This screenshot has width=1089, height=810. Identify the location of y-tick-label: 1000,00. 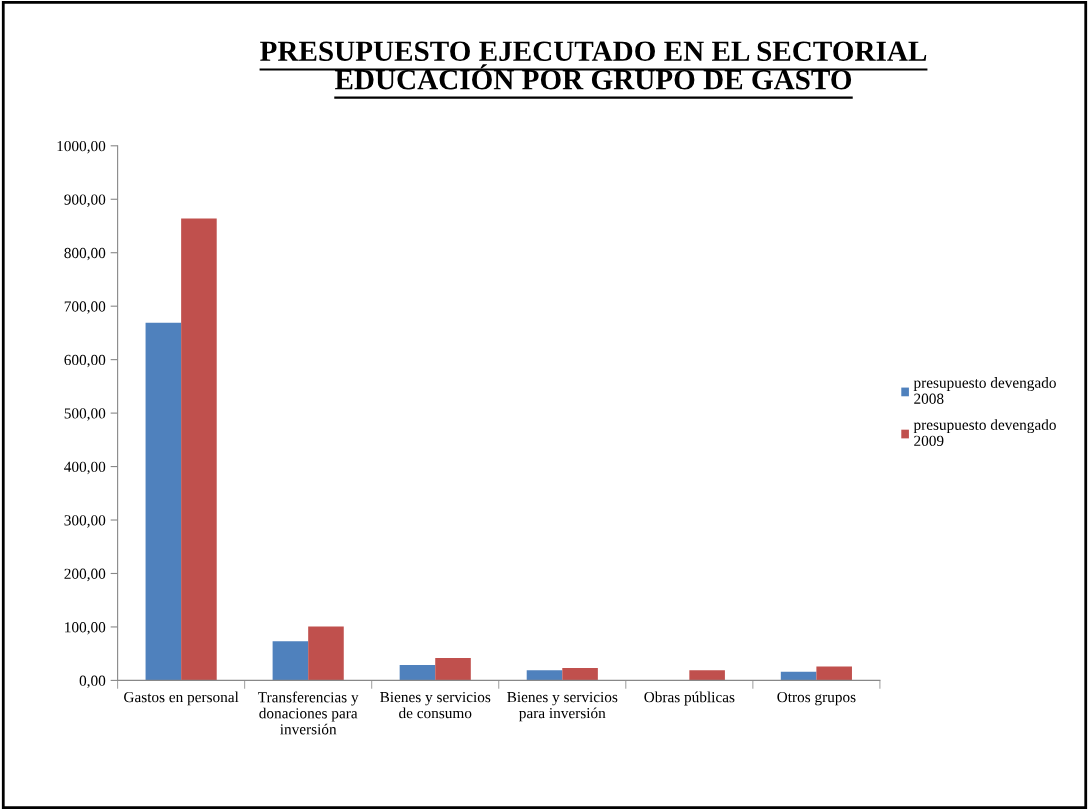
(81, 147).